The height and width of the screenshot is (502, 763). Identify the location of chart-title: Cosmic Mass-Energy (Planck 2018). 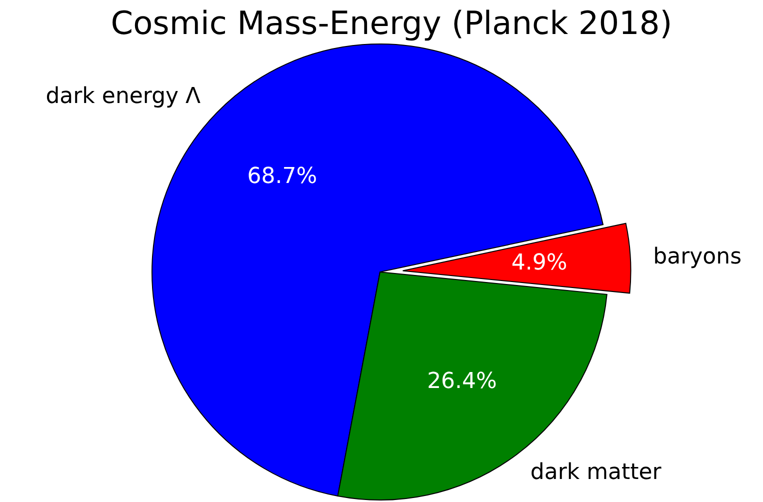
(391, 23).